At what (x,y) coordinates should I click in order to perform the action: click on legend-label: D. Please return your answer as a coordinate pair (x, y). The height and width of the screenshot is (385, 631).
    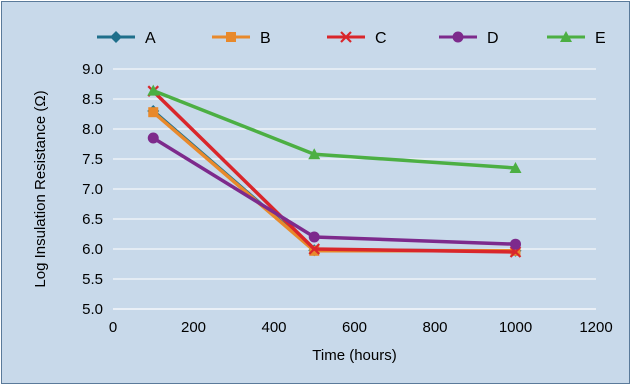
    Looking at the image, I should click on (493, 38).